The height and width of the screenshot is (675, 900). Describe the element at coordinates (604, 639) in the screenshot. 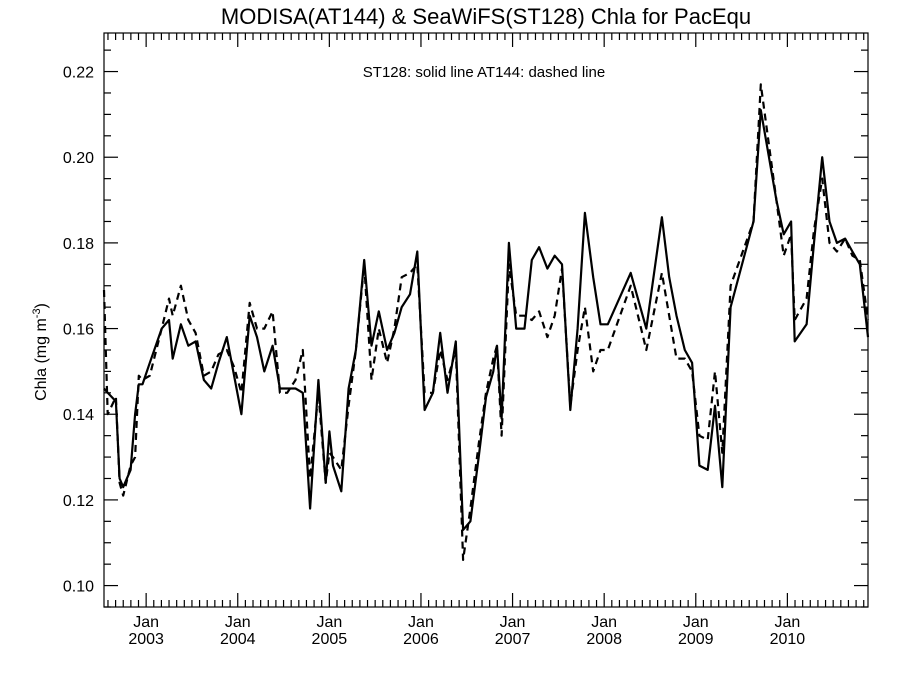

I see `x-tick-year-label: 2008` at that location.